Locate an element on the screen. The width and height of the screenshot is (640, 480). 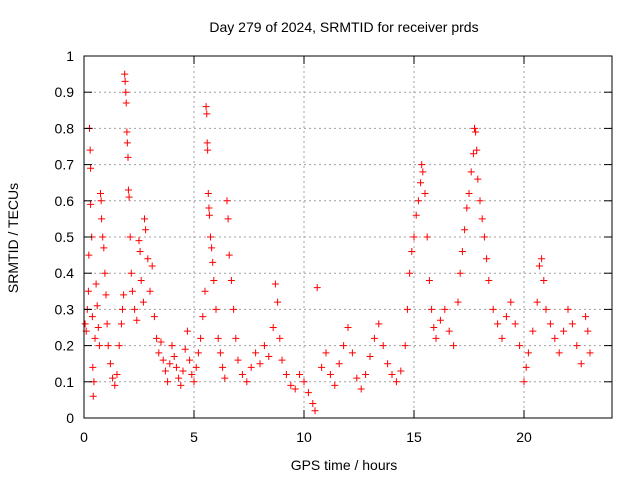
x-axis-label: GPS time / hours is located at coordinates (344, 465).